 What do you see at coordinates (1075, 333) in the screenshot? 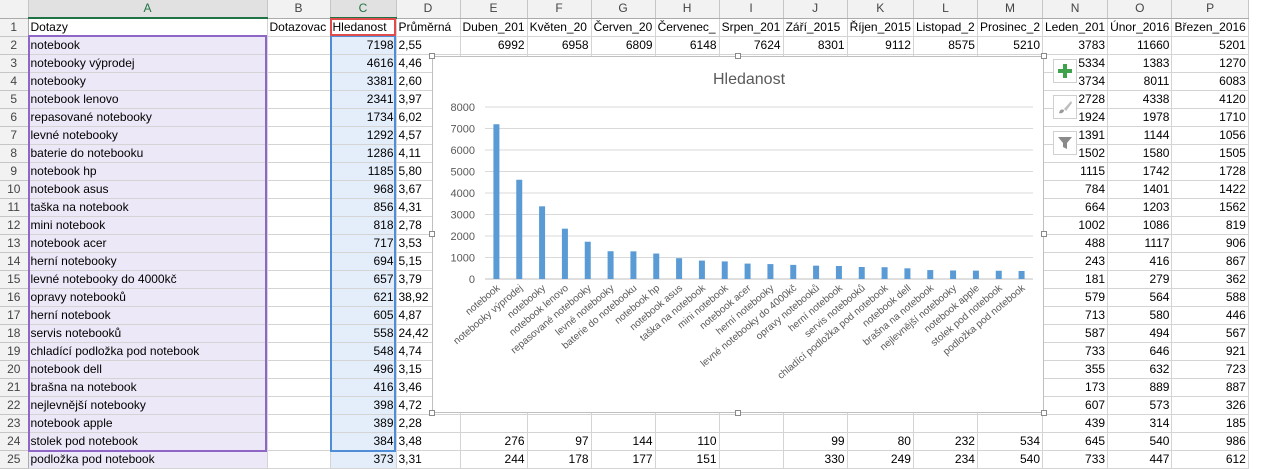
I see `data-cell: 587` at bounding box center [1075, 333].